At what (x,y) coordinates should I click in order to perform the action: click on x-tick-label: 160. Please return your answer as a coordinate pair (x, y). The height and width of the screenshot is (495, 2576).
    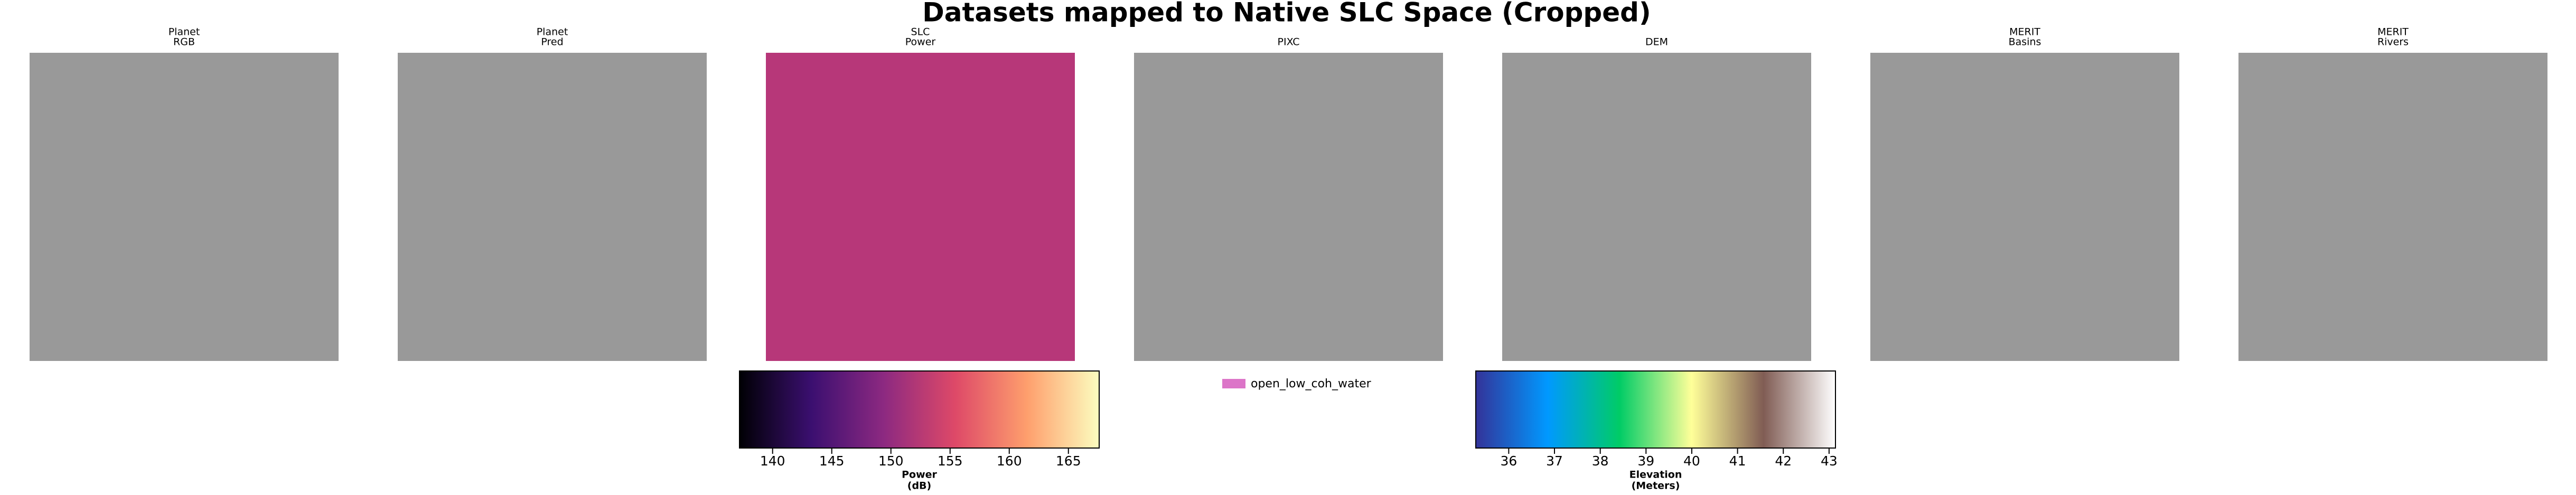
    Looking at the image, I should click on (1010, 461).